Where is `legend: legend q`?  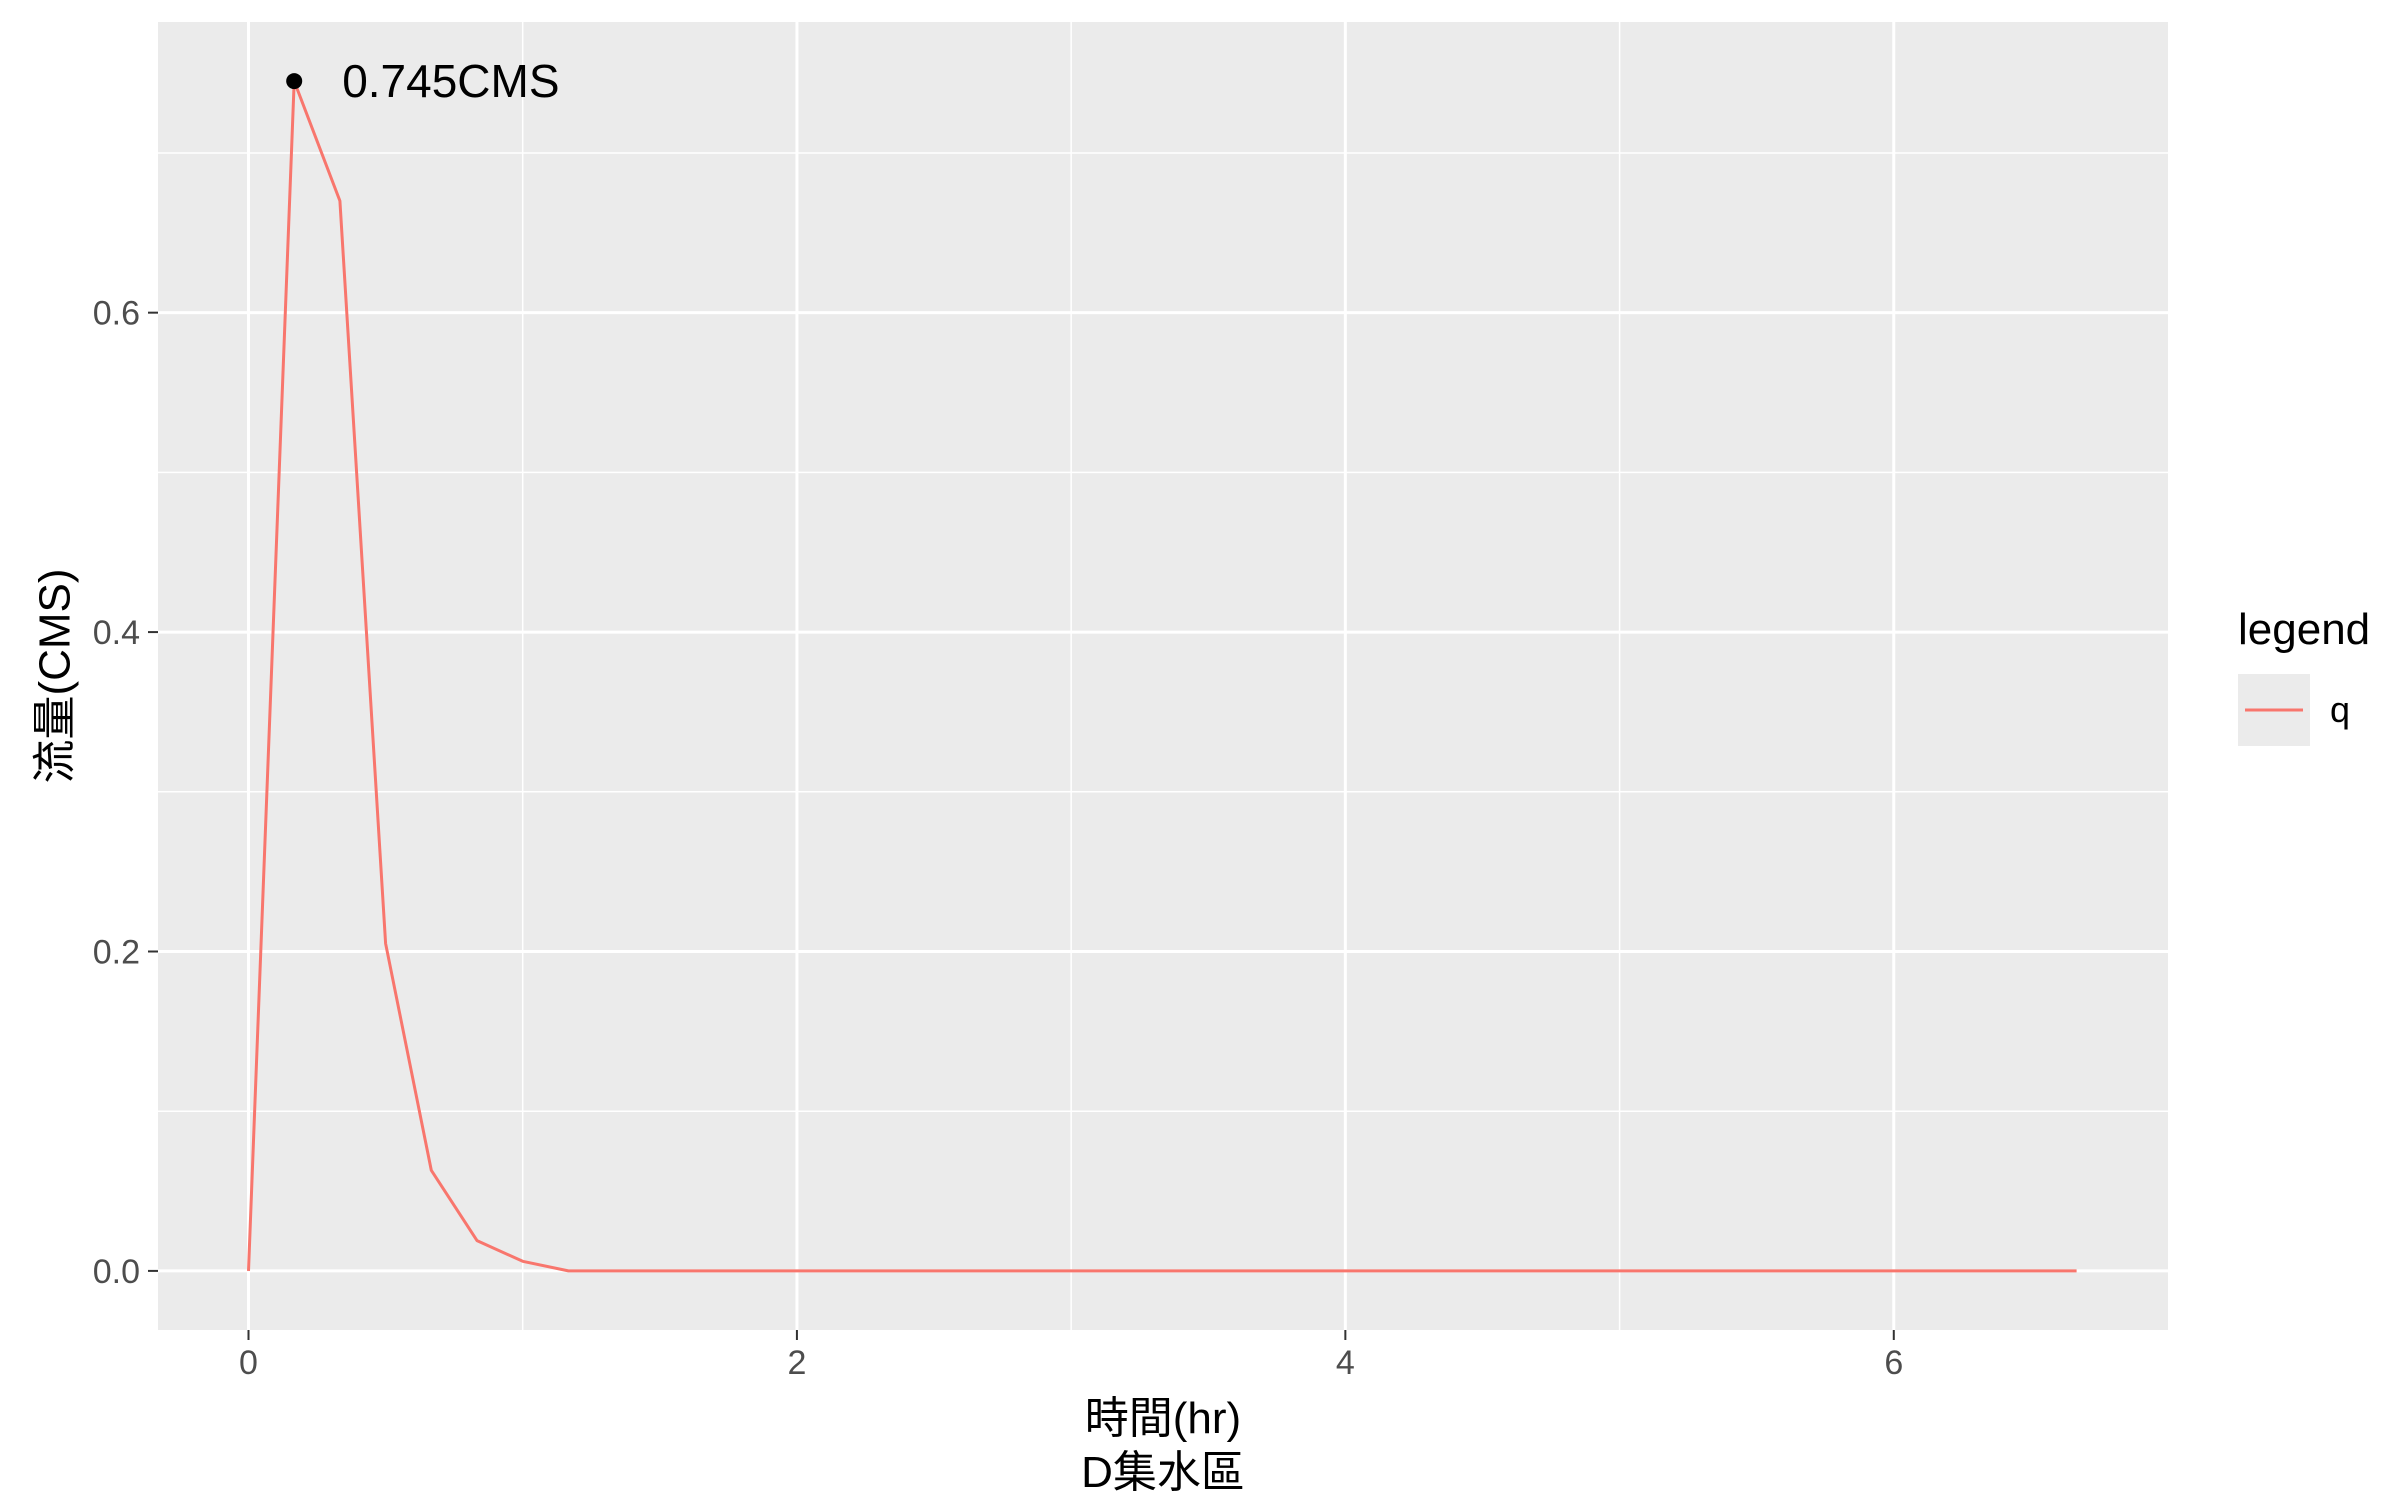 legend: legend q is located at coordinates (2304, 675).